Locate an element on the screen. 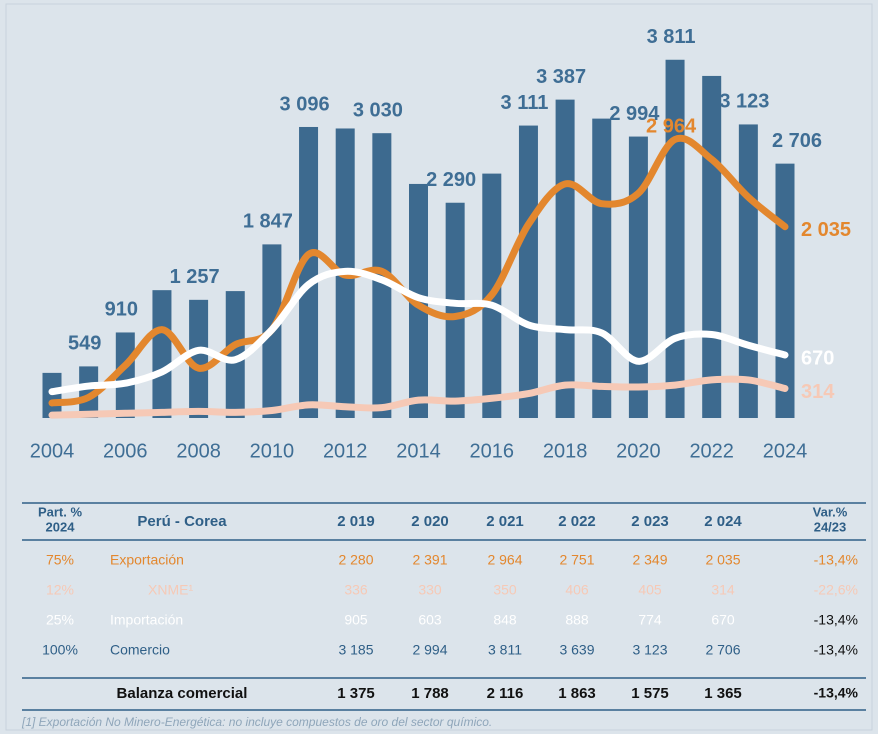 This screenshot has width=878, height=734. data-label: 2 964 is located at coordinates (671, 127).